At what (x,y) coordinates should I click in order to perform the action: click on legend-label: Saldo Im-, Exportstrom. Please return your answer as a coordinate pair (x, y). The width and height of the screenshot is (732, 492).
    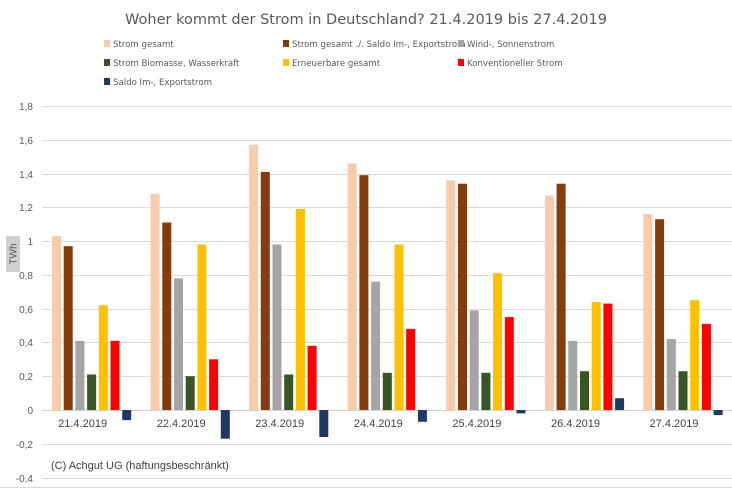
    Looking at the image, I should click on (162, 83).